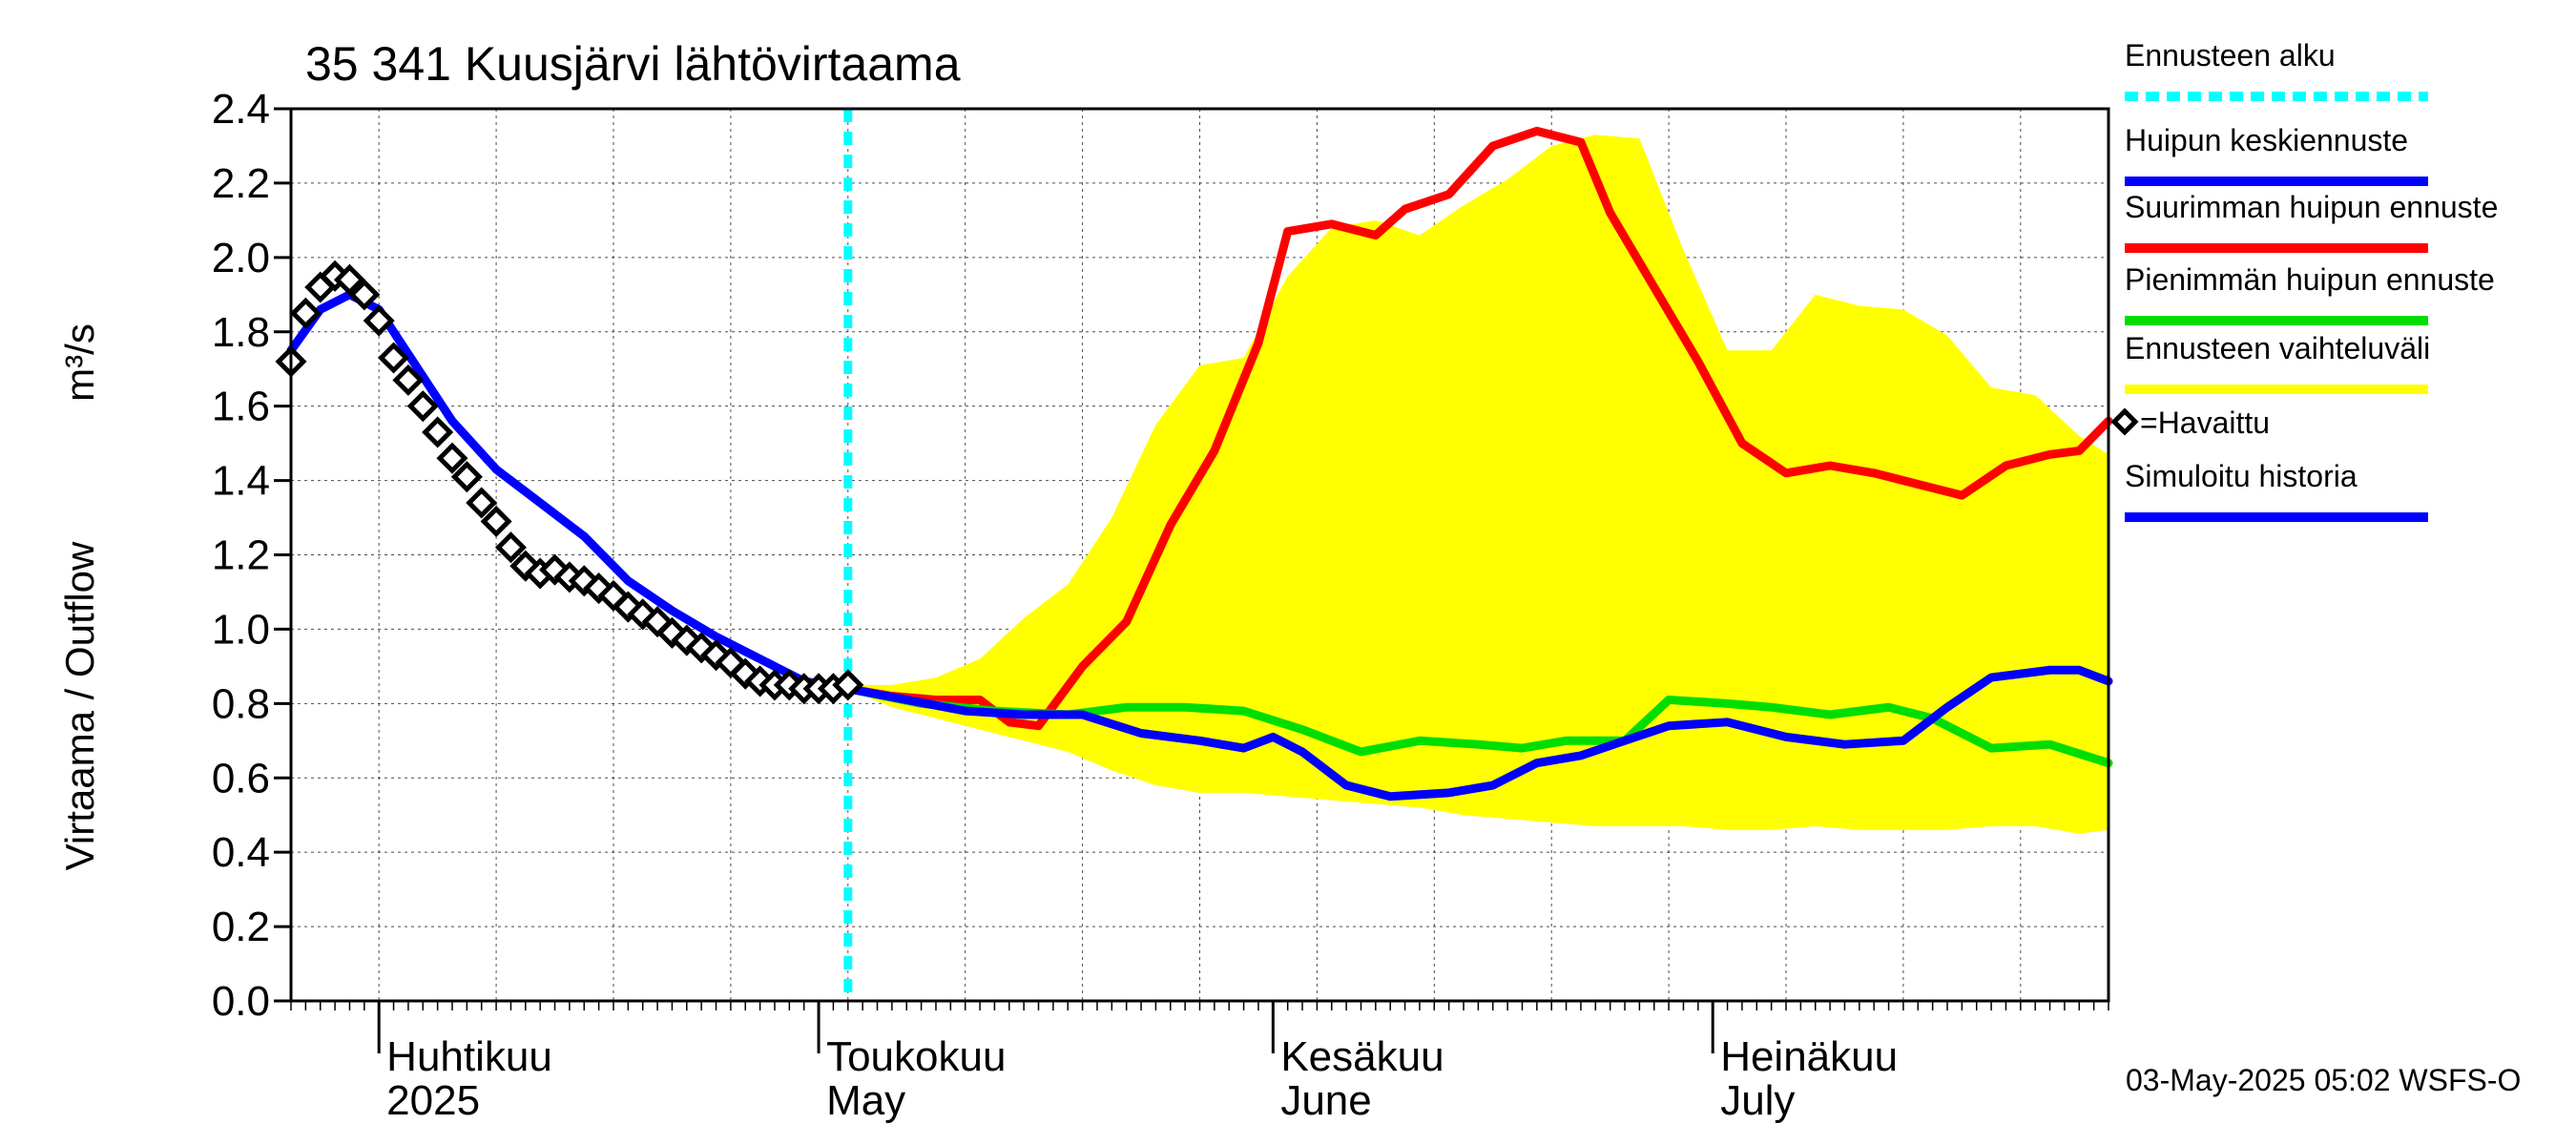 The height and width of the screenshot is (1145, 2576). What do you see at coordinates (241, 407) in the screenshot?
I see `y-tick-label: 1.6` at bounding box center [241, 407].